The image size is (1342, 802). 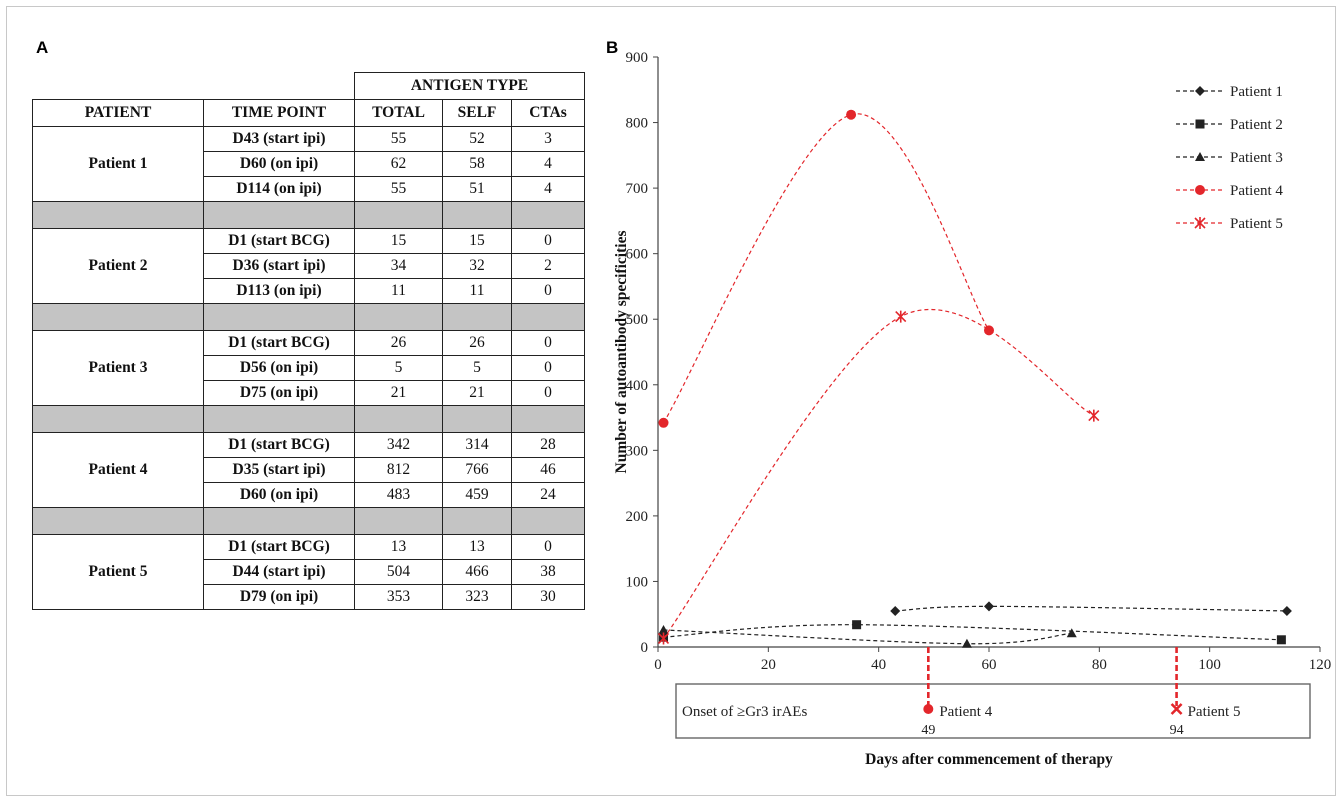 What do you see at coordinates (965, 712) in the screenshot?
I see `irae-patient-label: Patient 4` at bounding box center [965, 712].